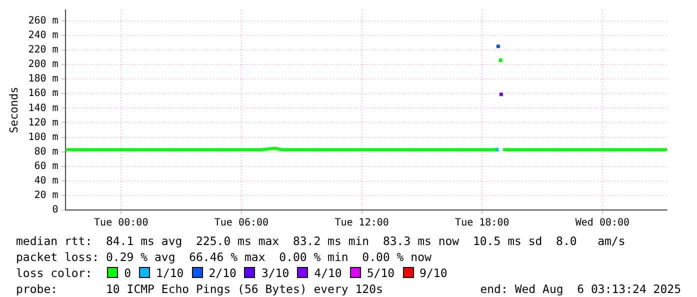 Image resolution: width=697 pixels, height=297 pixels. Describe the element at coordinates (380, 273) in the screenshot. I see `legend-label: 5/10` at that location.